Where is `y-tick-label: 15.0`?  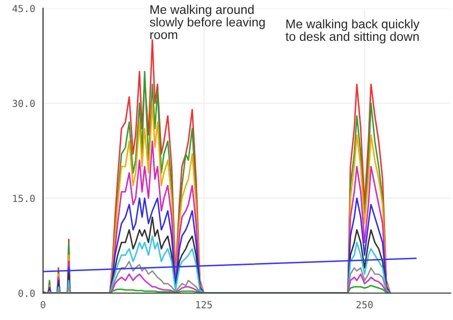
y-tick-label: 15.0 is located at coordinates (24, 198).